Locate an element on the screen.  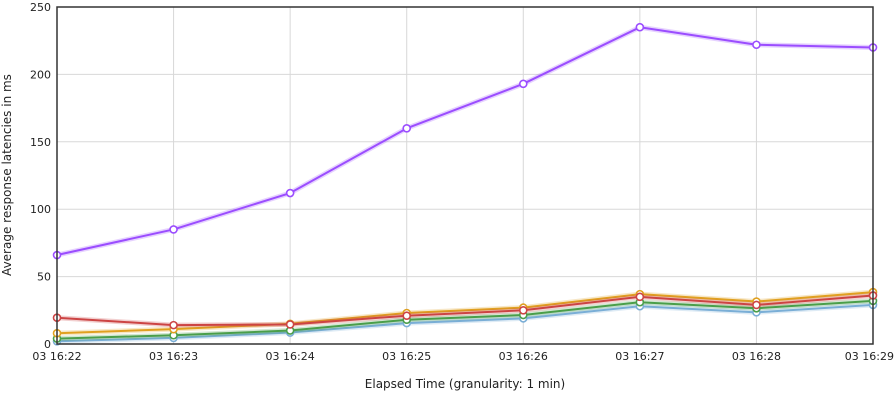
x-tick-label: 03 16:28 is located at coordinates (756, 356).